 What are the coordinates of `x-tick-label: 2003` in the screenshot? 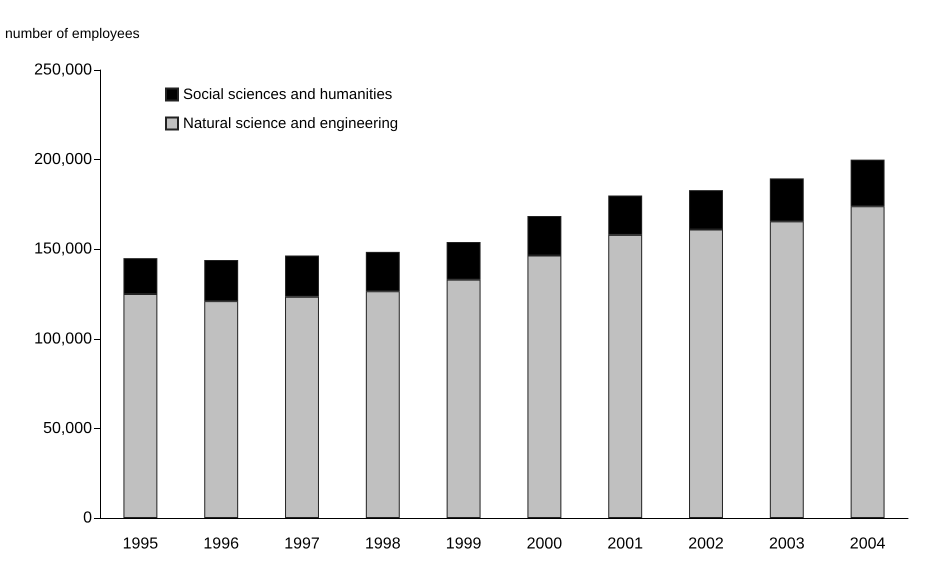 It's located at (787, 544).